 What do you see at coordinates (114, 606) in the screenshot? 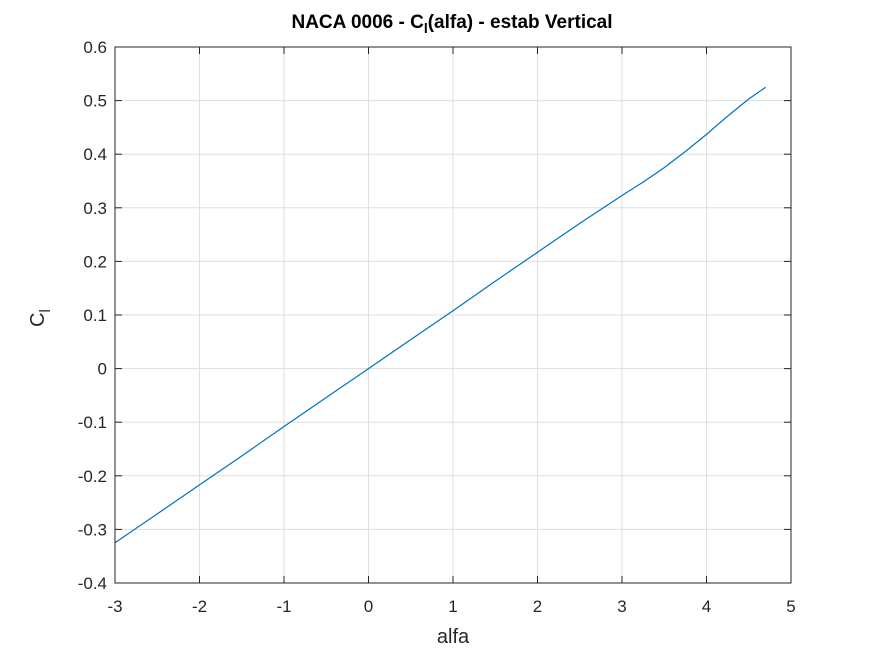
I see `x-tick-label: -3` at bounding box center [114, 606].